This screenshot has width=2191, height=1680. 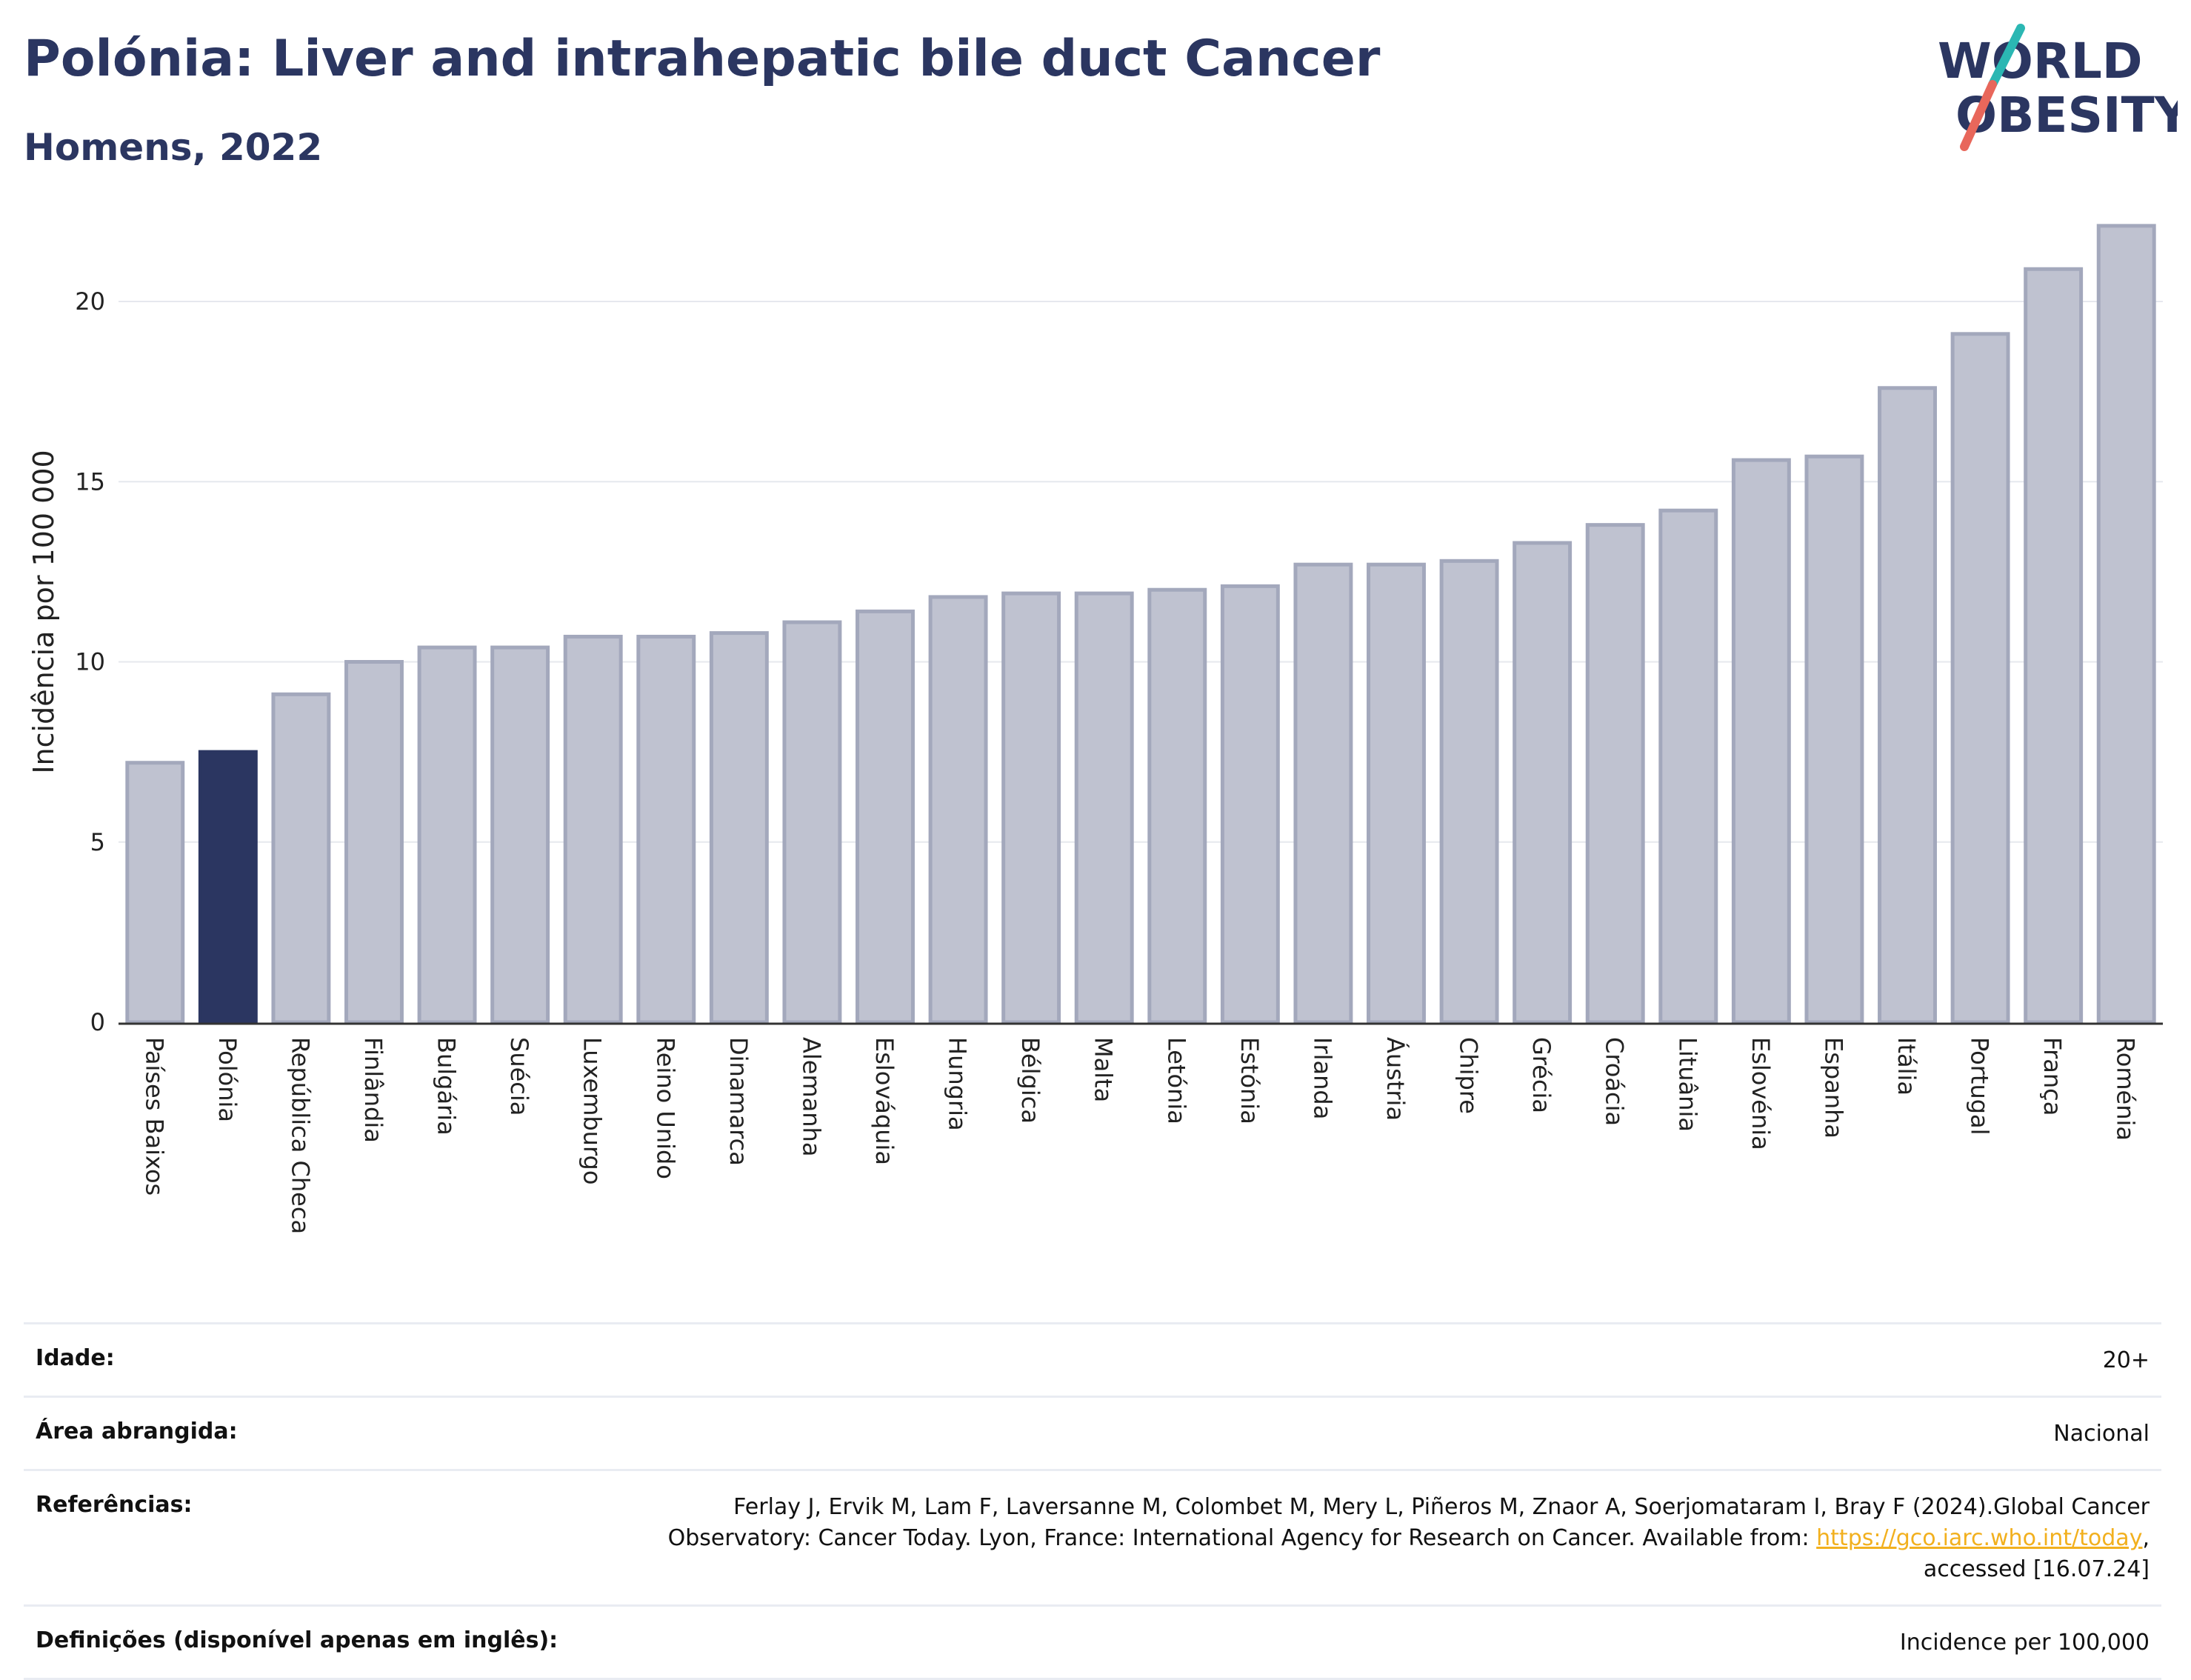 I want to click on x-tick-label: Reino Unido, so click(x=665, y=1108).